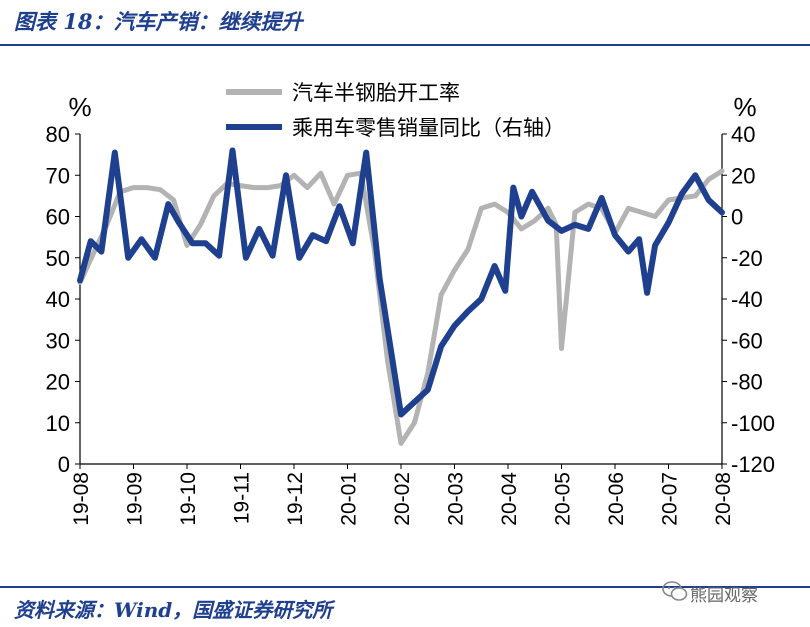 This screenshot has width=810, height=627. What do you see at coordinates (753, 423) in the screenshot?
I see `right-tick-label: -100` at bounding box center [753, 423].